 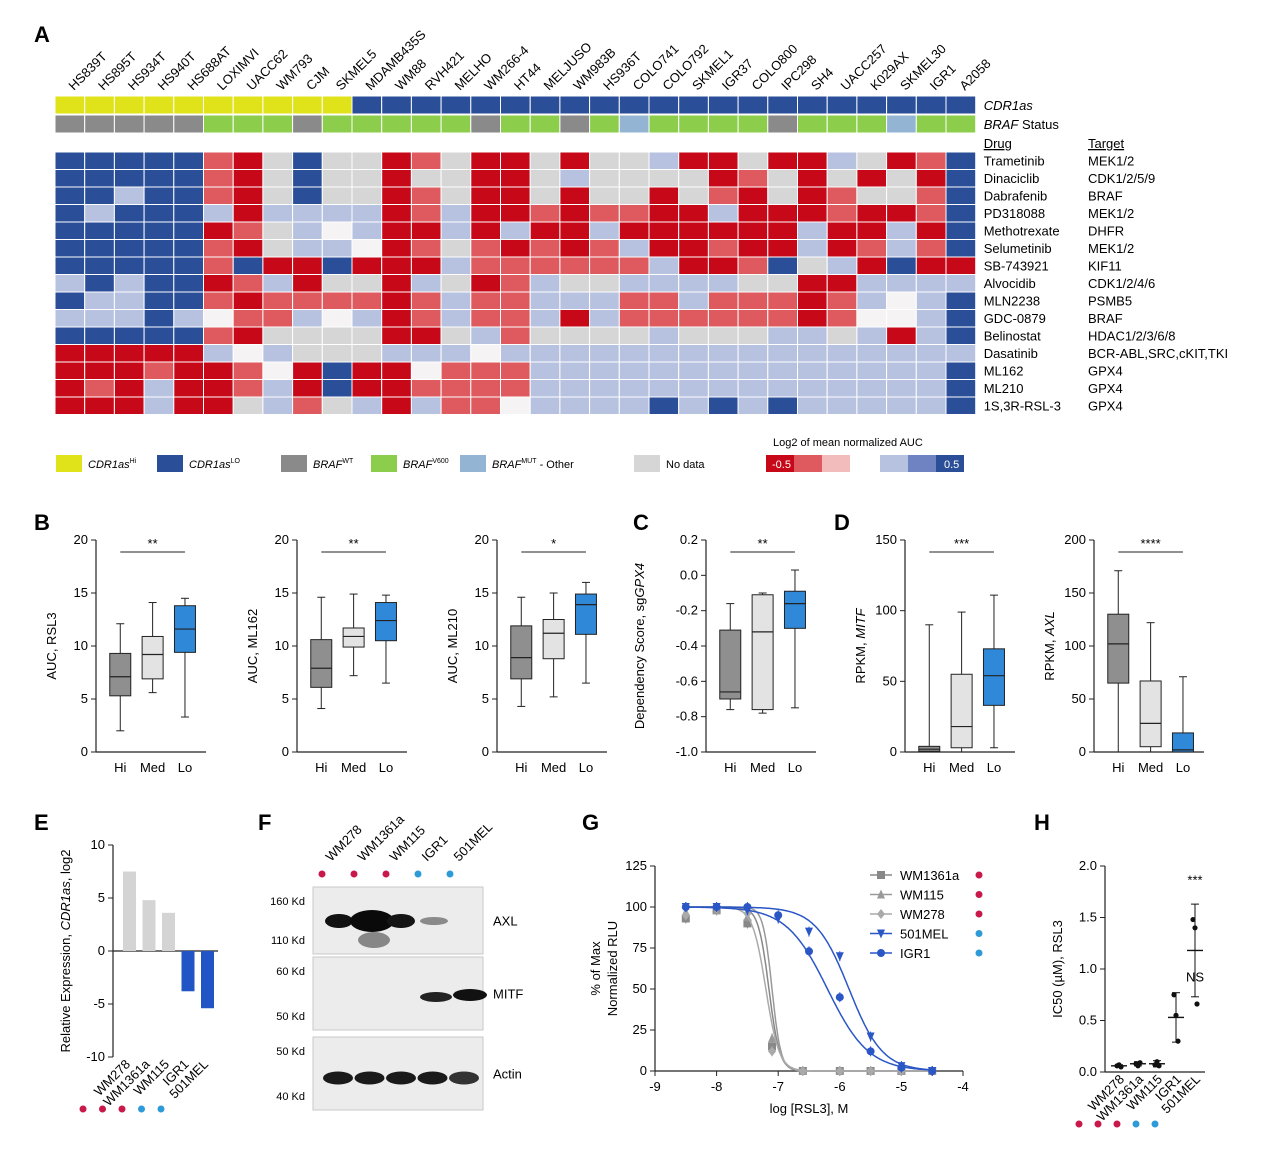 What do you see at coordinates (979, 933) in the screenshot?
I see `legend-dot` at bounding box center [979, 933].